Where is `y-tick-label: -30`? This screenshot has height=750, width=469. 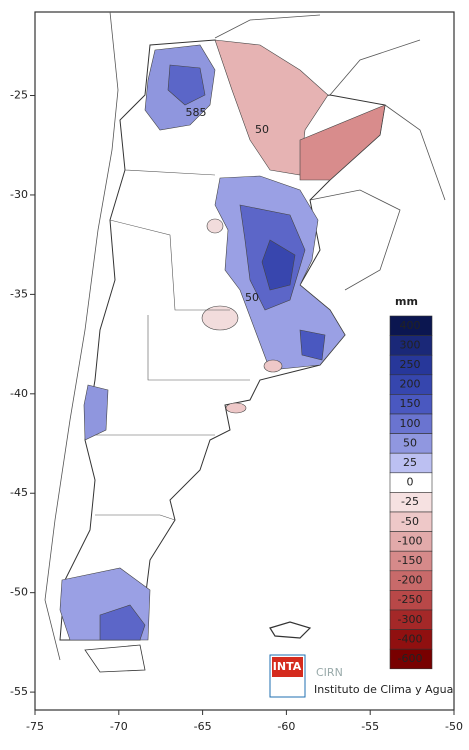 y-tick-label: -30 is located at coordinates (19, 194).